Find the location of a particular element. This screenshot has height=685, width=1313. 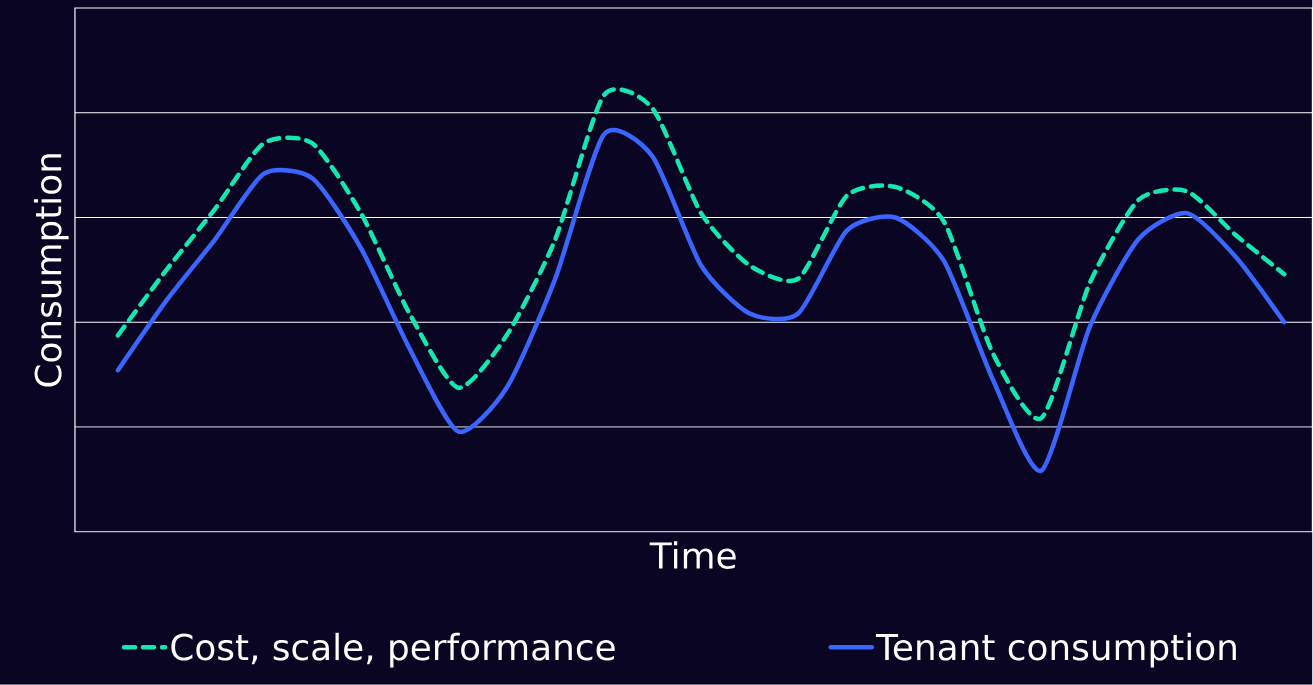

legend-label: Tenant consumption is located at coordinates (1055, 650).